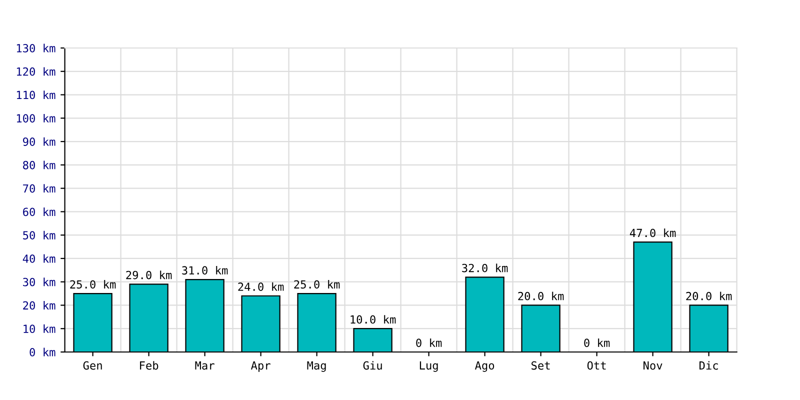 This screenshot has height=400, width=800. What do you see at coordinates (709, 365) in the screenshot?
I see `x-tick-label: Dic` at bounding box center [709, 365].